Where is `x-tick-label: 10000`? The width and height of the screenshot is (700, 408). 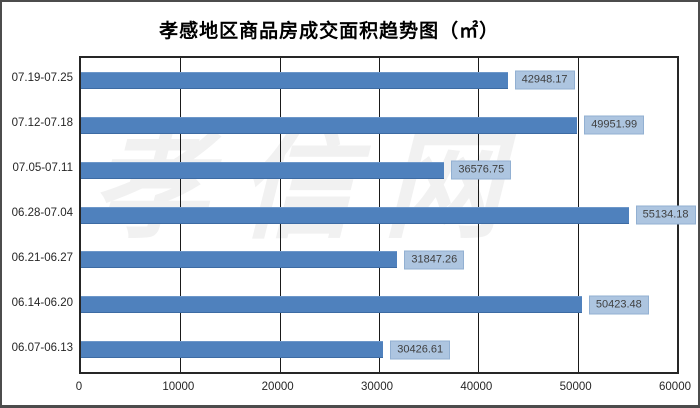
x-tick-label: 10000 is located at coordinates (178, 387).